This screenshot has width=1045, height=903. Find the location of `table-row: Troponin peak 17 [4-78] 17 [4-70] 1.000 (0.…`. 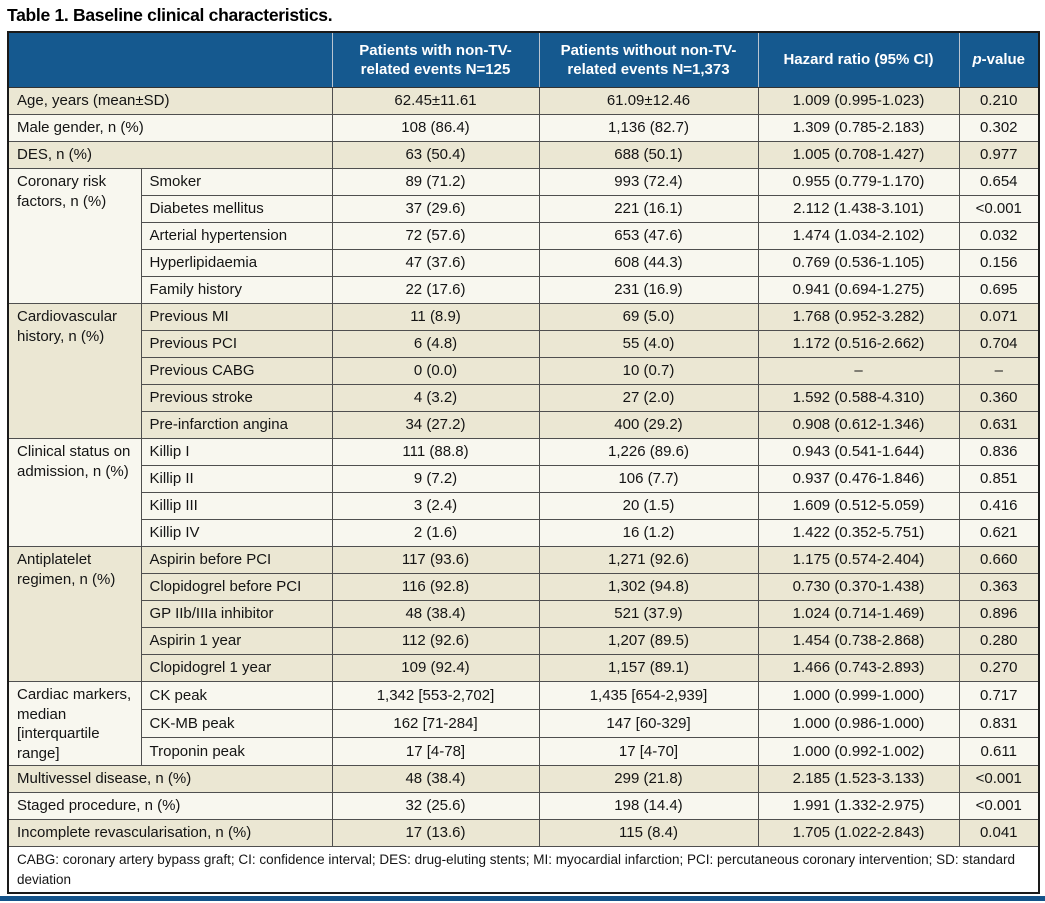

table-row: Troponin peak 17 [4-78] 17 [4-70] 1.000 (0.… is located at coordinates (524, 751).